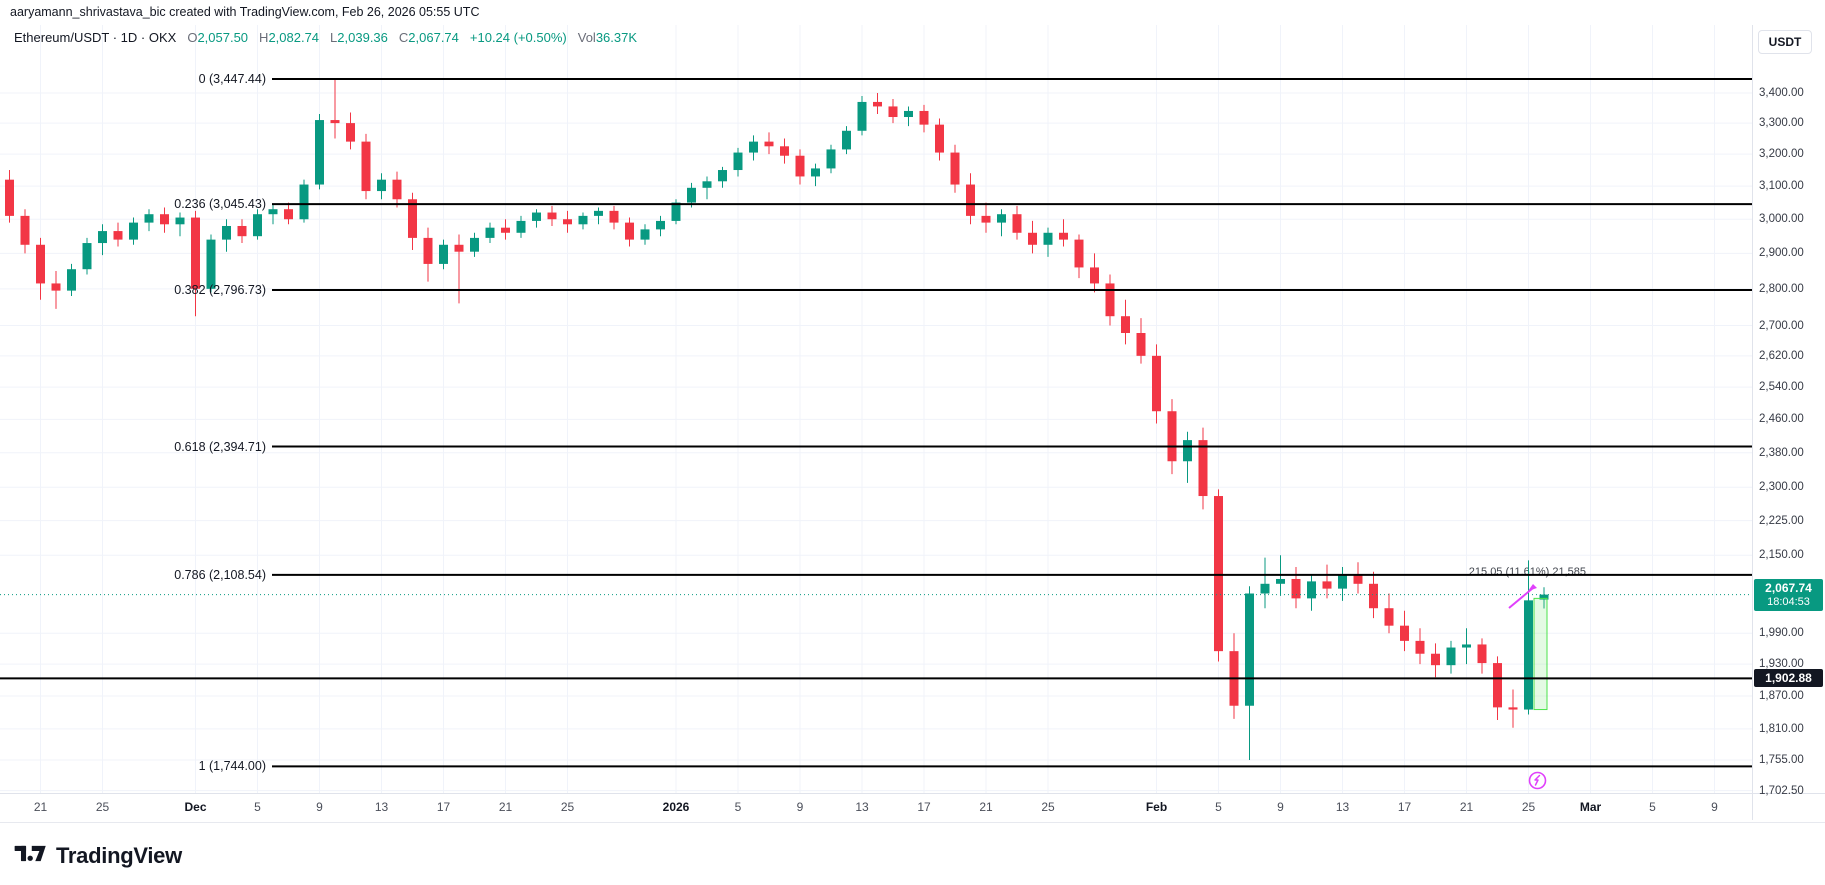  Describe the element at coordinates (1781, 325) in the screenshot. I see `price-tick-label: 2,700.00` at that location.